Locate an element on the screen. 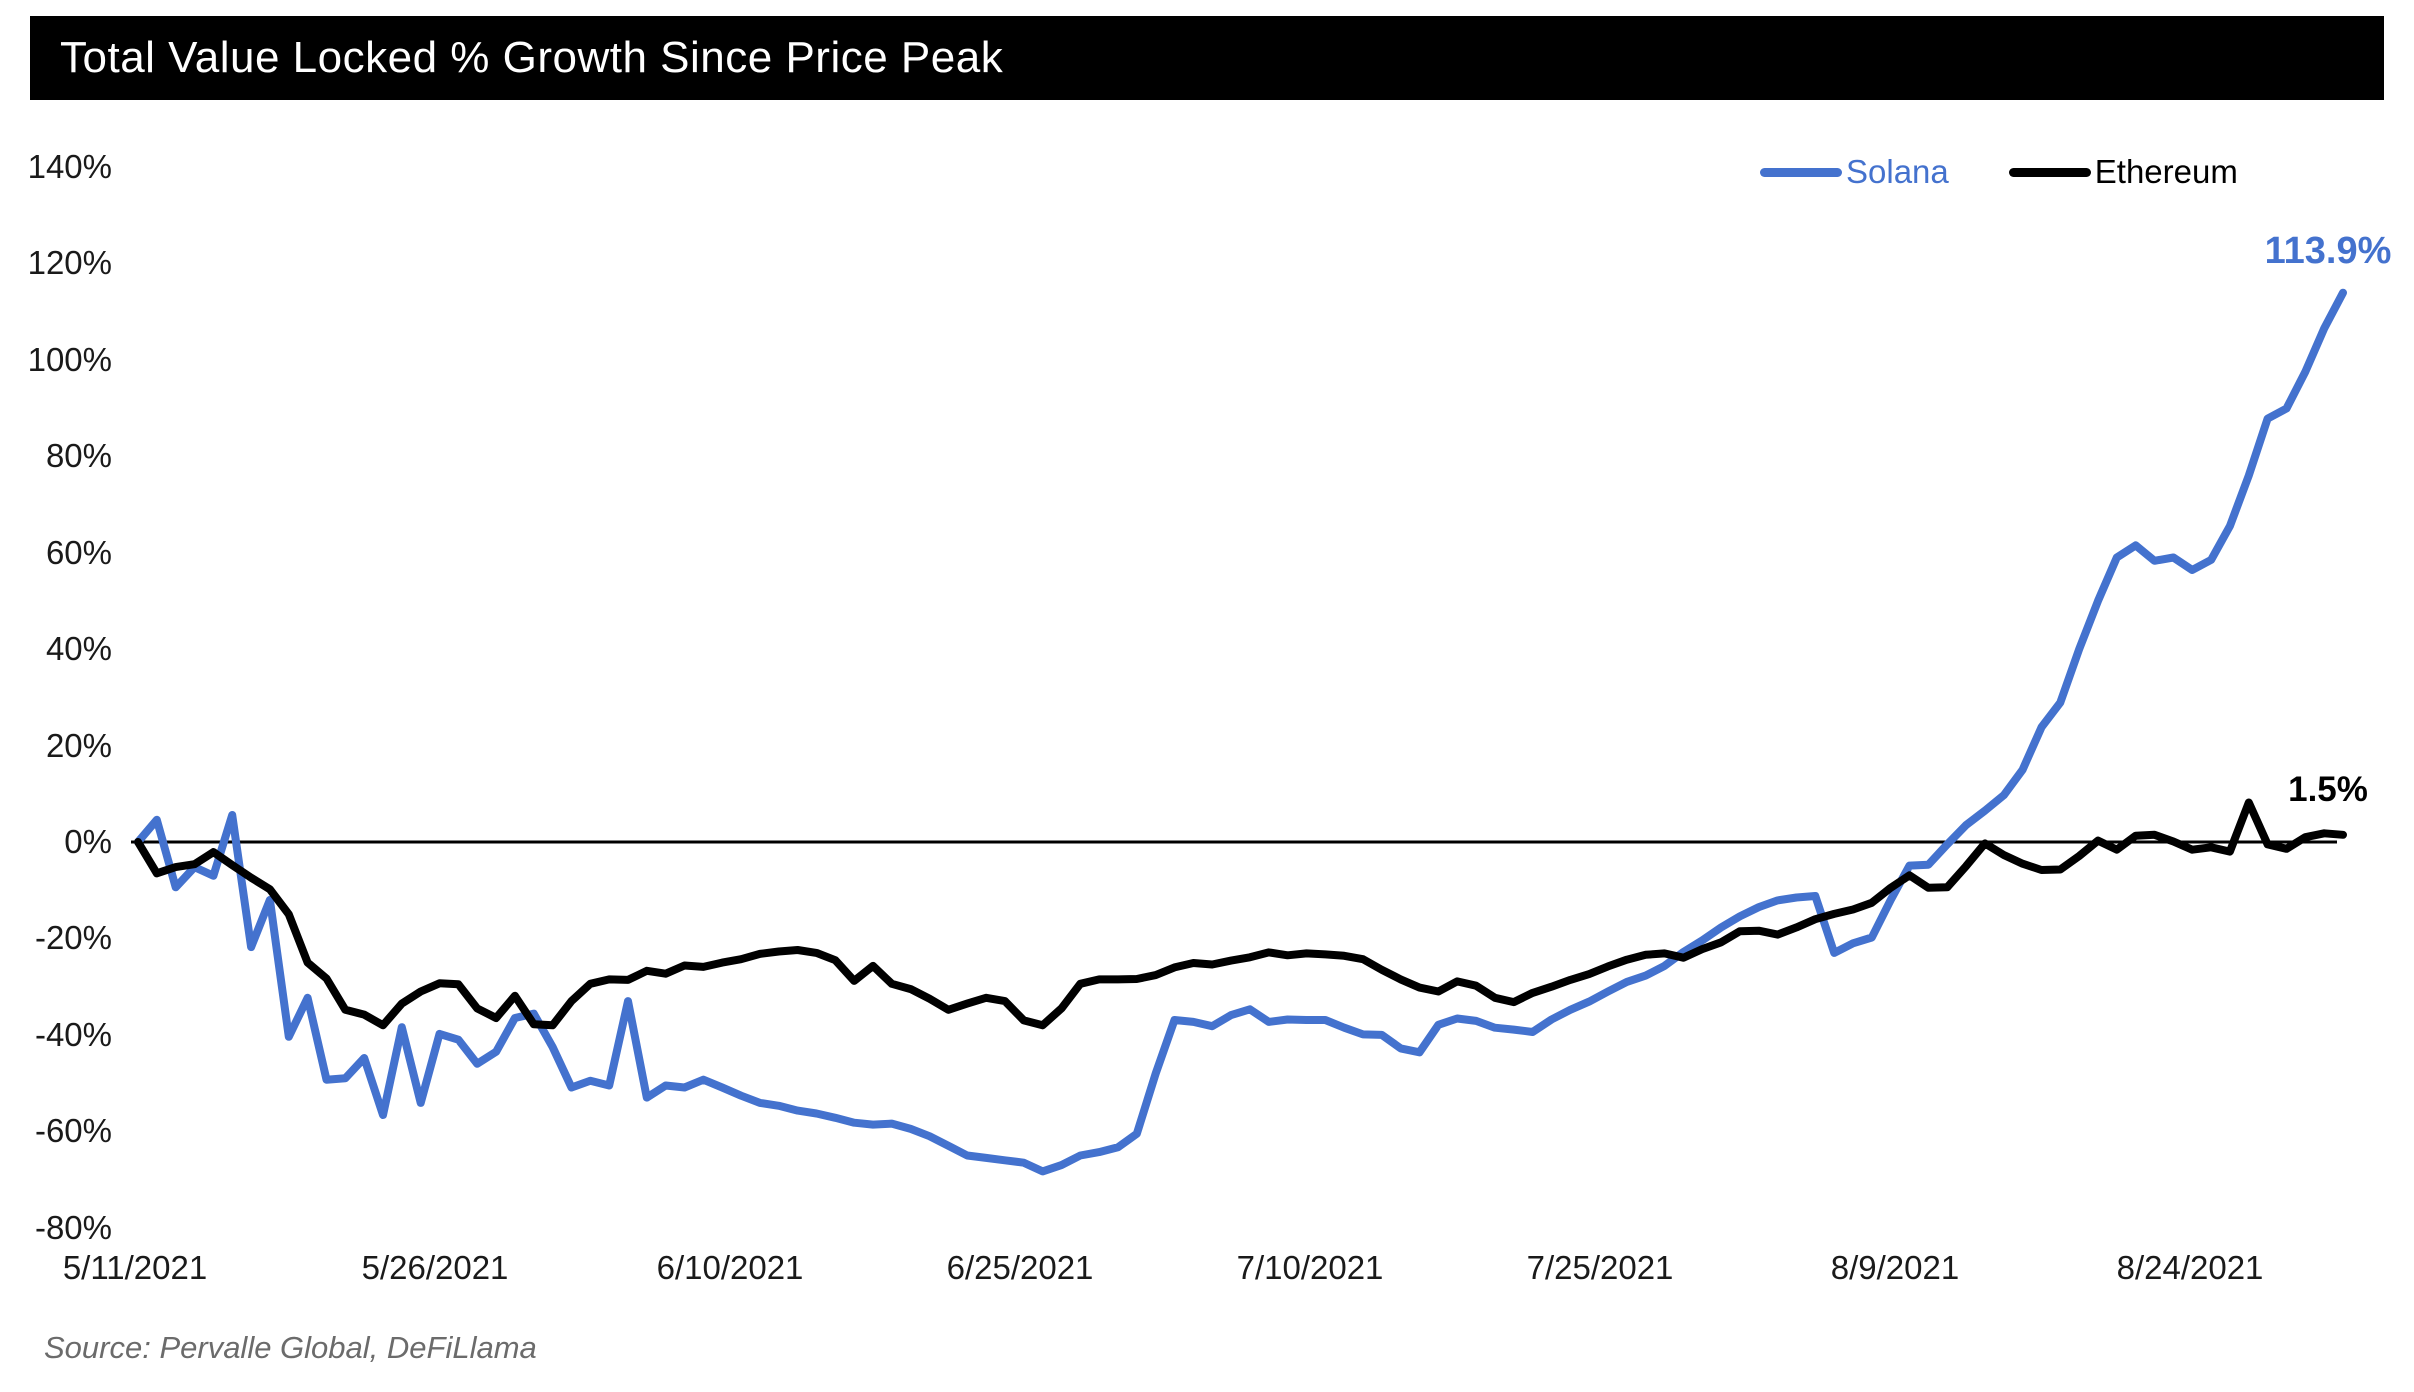  legend-item-solana: Solana is located at coordinates (1854, 172).